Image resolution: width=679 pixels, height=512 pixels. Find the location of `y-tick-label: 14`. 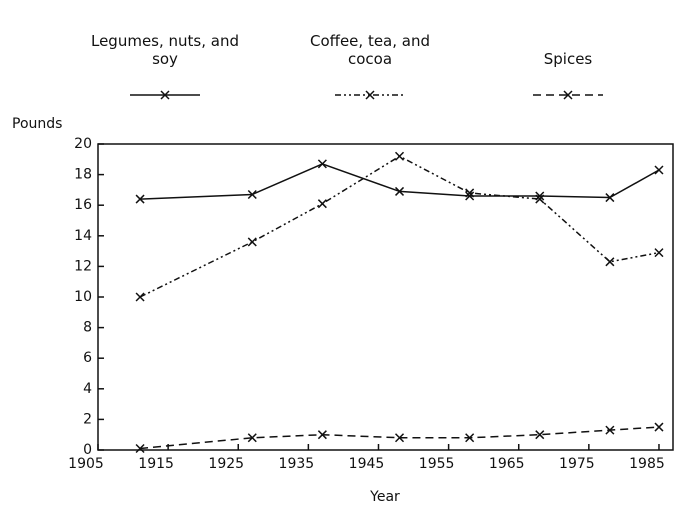

y-tick-label: 14 is located at coordinates (83, 236).